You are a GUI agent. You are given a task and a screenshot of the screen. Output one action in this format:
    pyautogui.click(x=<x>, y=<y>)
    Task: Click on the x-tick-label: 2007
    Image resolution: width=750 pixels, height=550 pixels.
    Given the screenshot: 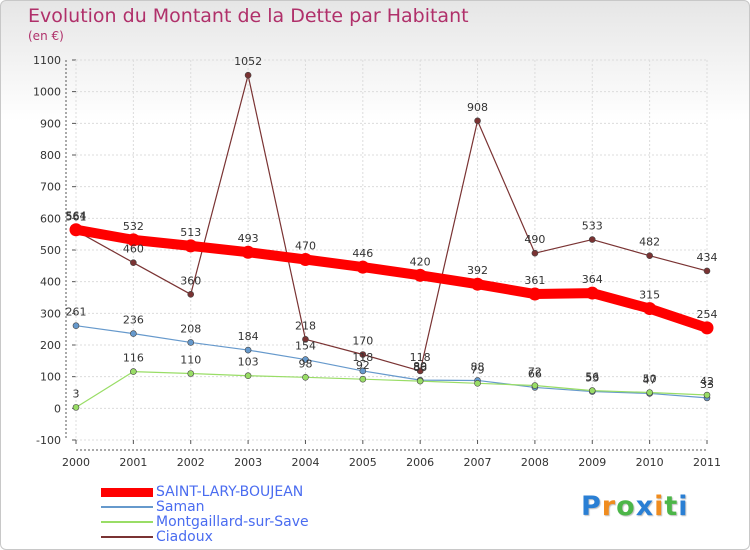 What is the action you would take?
    pyautogui.click(x=478, y=462)
    